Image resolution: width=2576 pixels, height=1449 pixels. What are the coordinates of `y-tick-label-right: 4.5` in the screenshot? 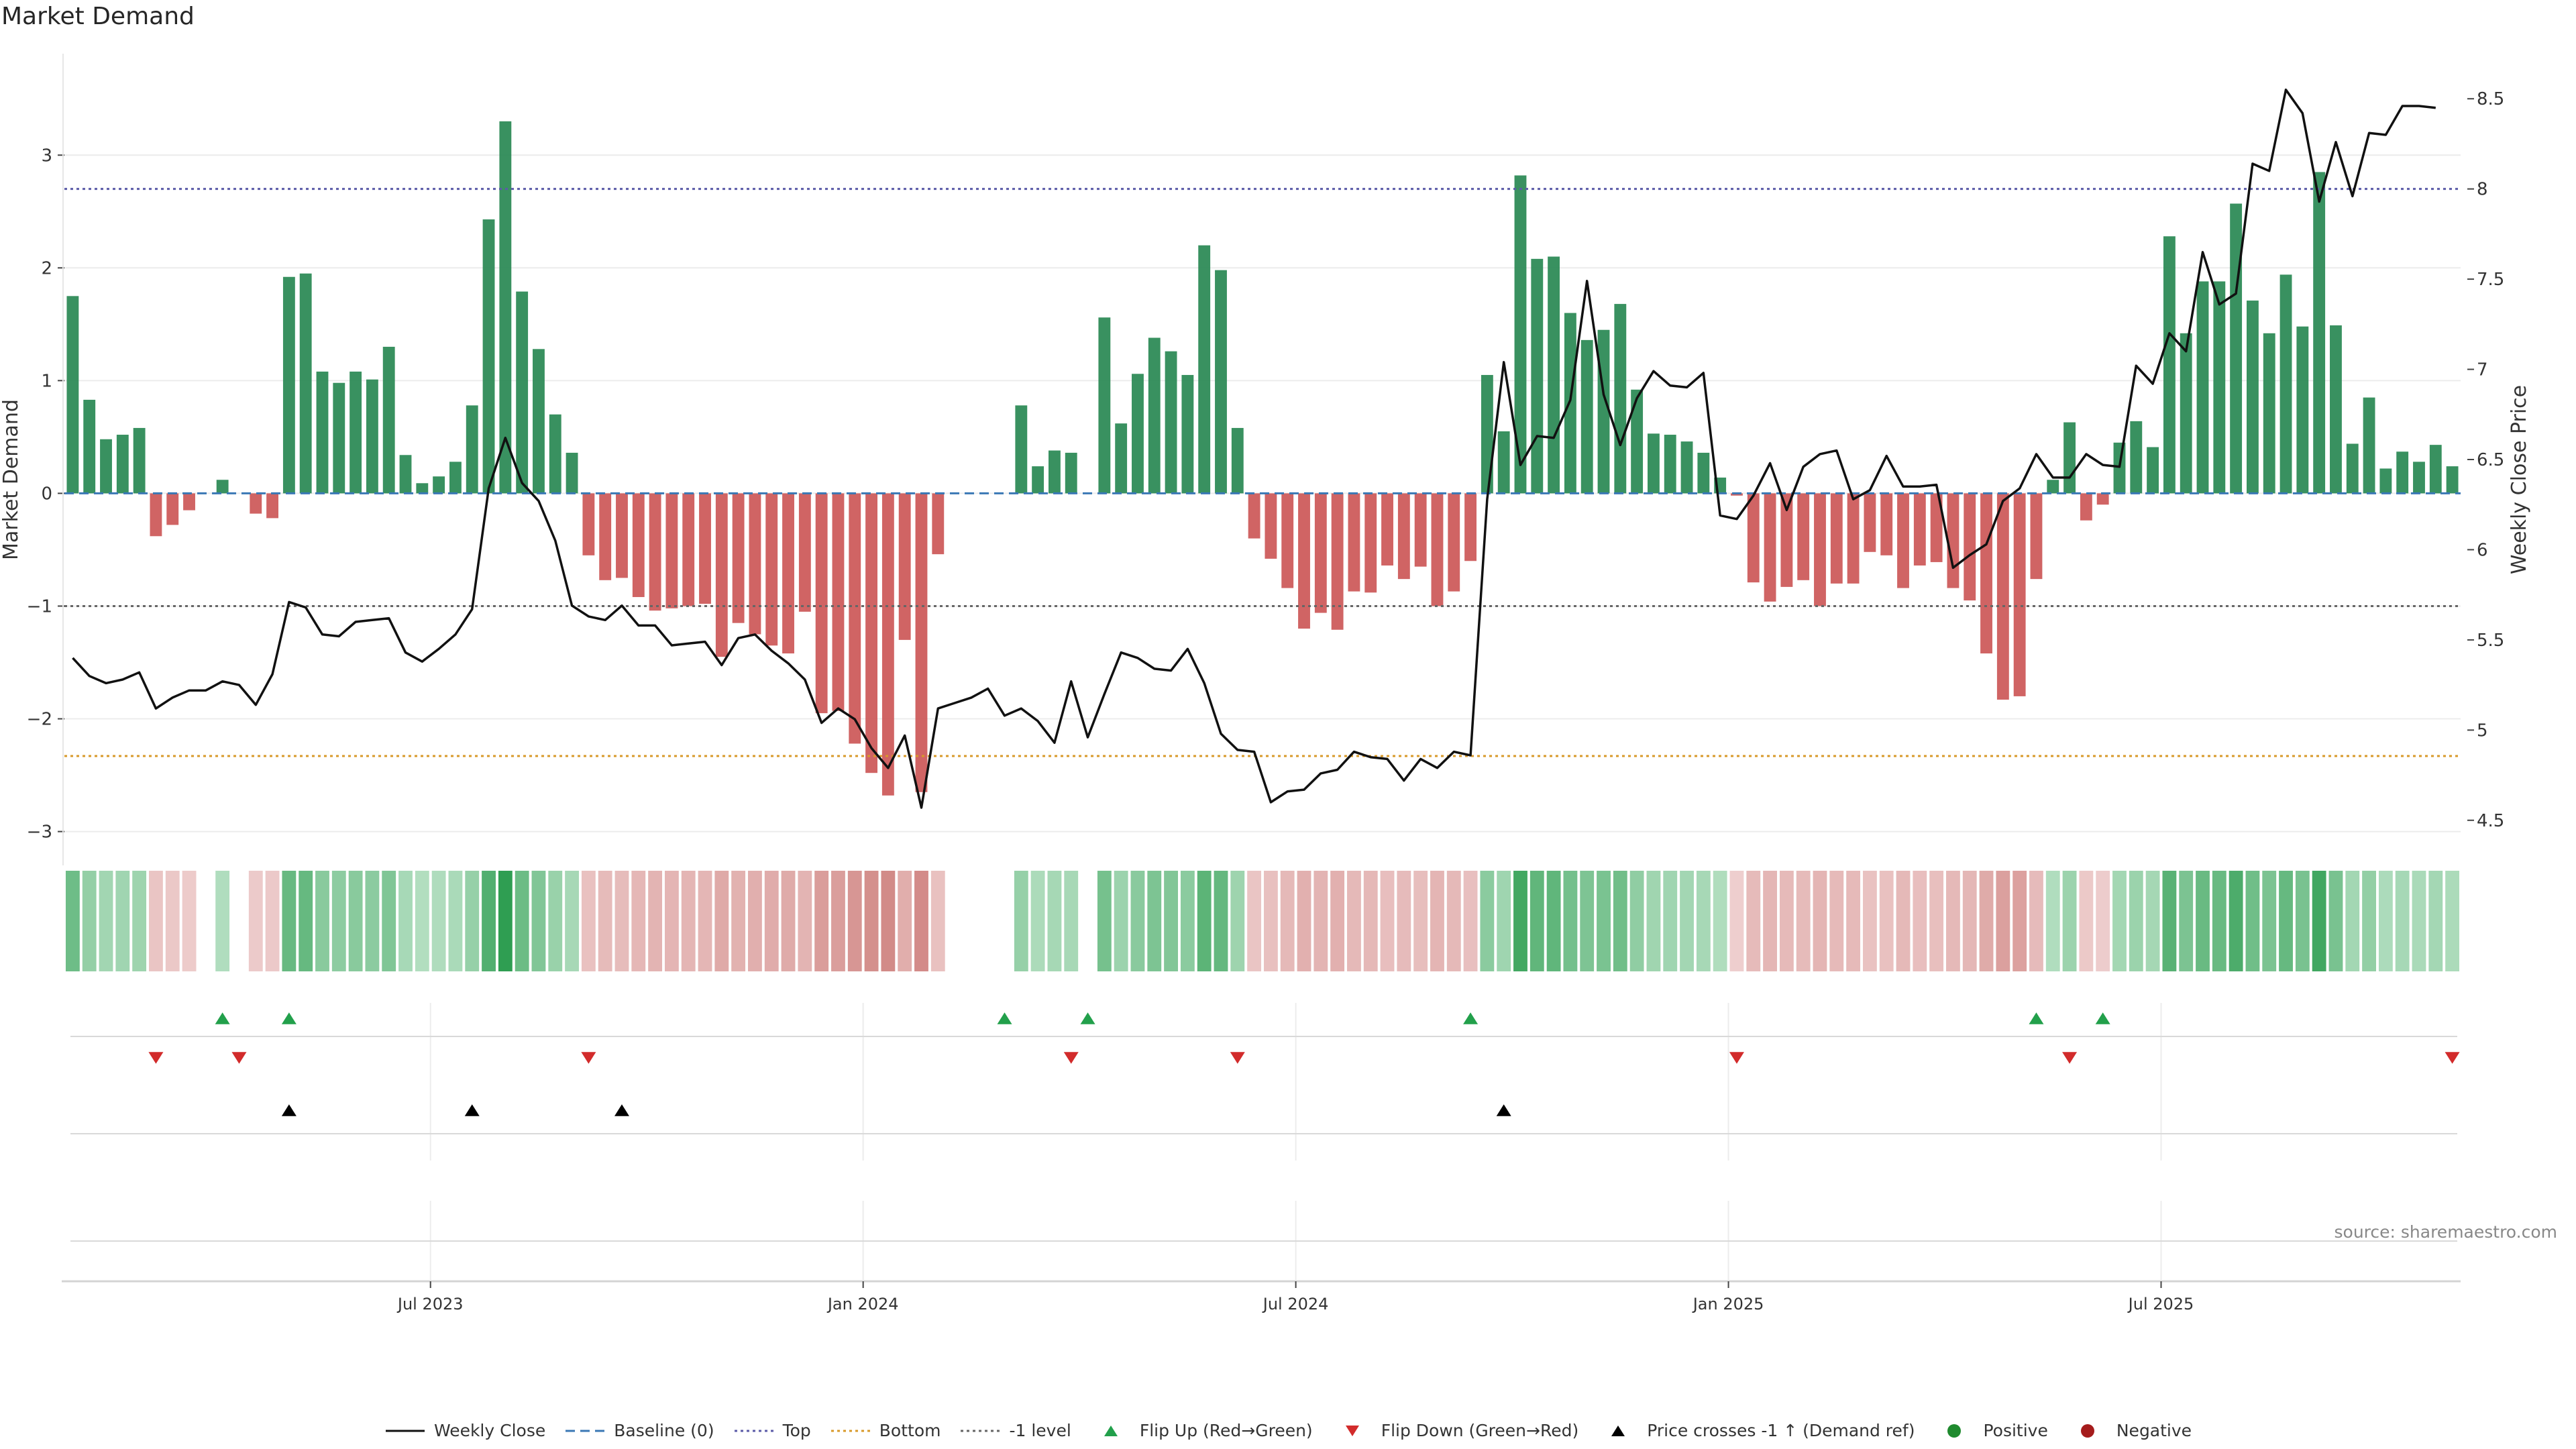 It's located at (2490, 821).